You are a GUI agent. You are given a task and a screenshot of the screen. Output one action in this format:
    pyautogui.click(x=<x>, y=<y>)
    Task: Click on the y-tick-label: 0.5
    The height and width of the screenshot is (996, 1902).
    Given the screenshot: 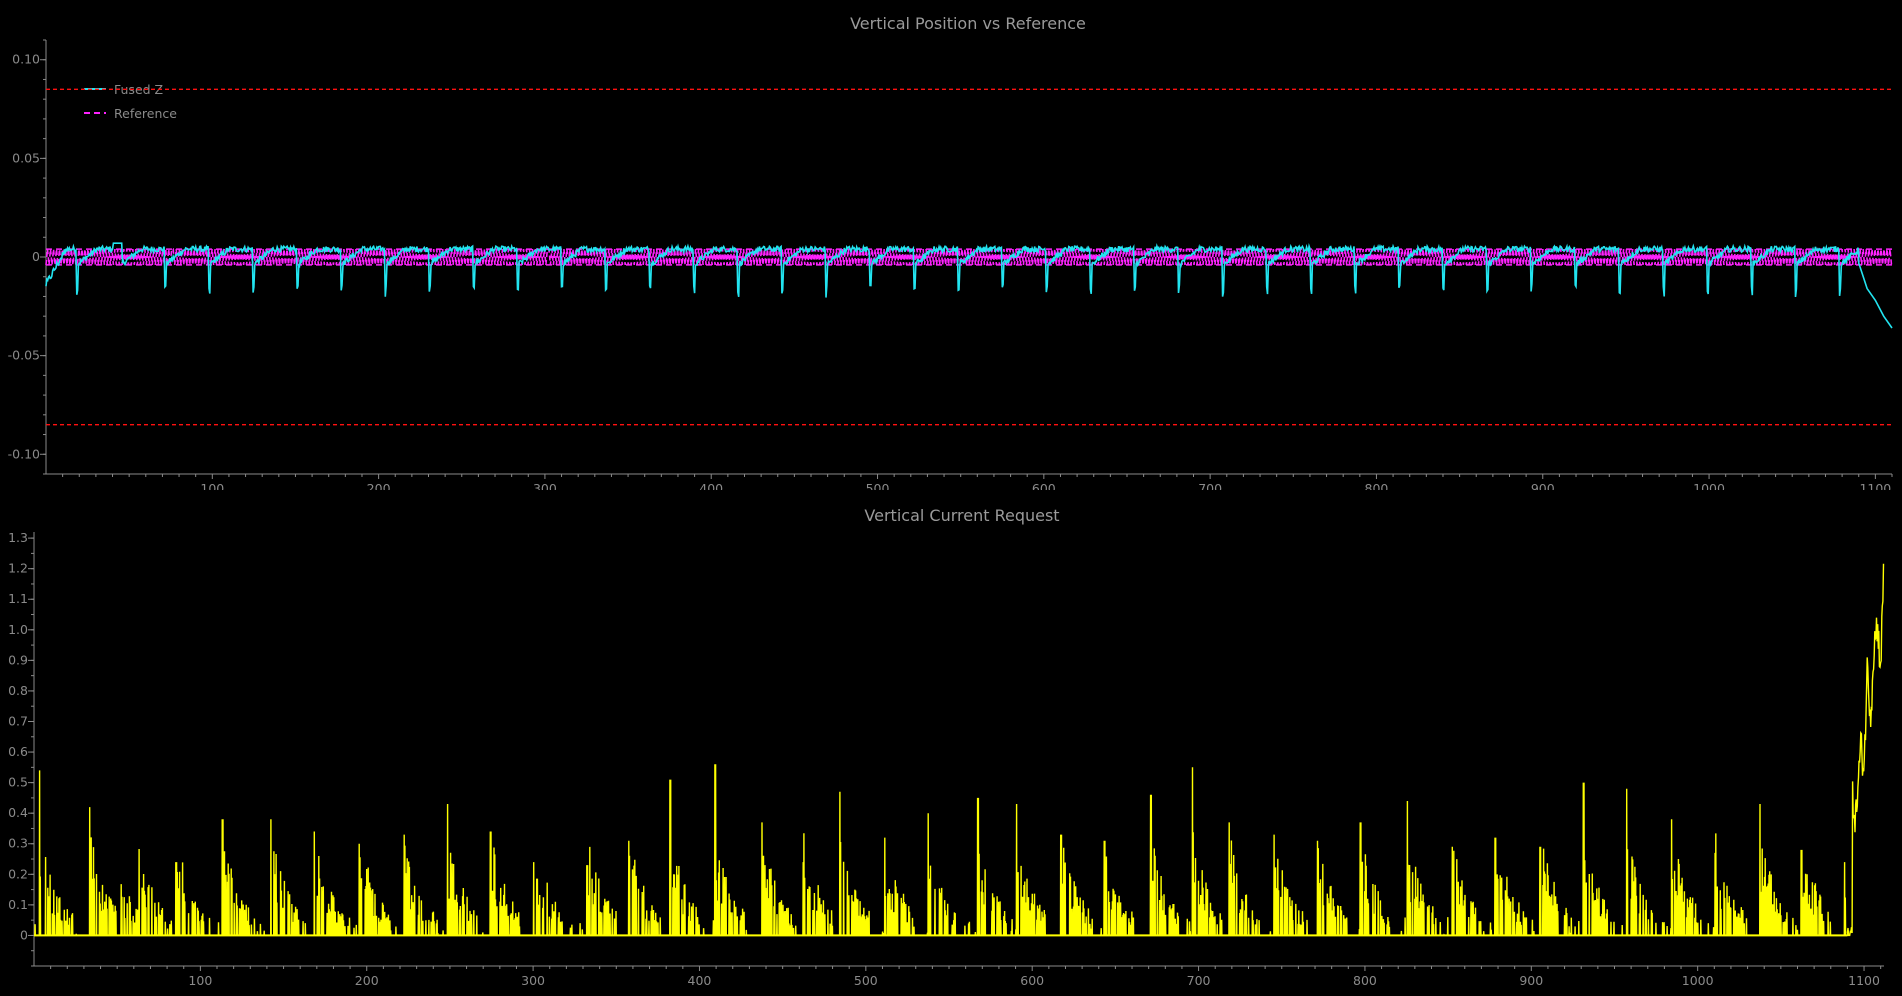 What is the action you would take?
    pyautogui.click(x=18, y=782)
    